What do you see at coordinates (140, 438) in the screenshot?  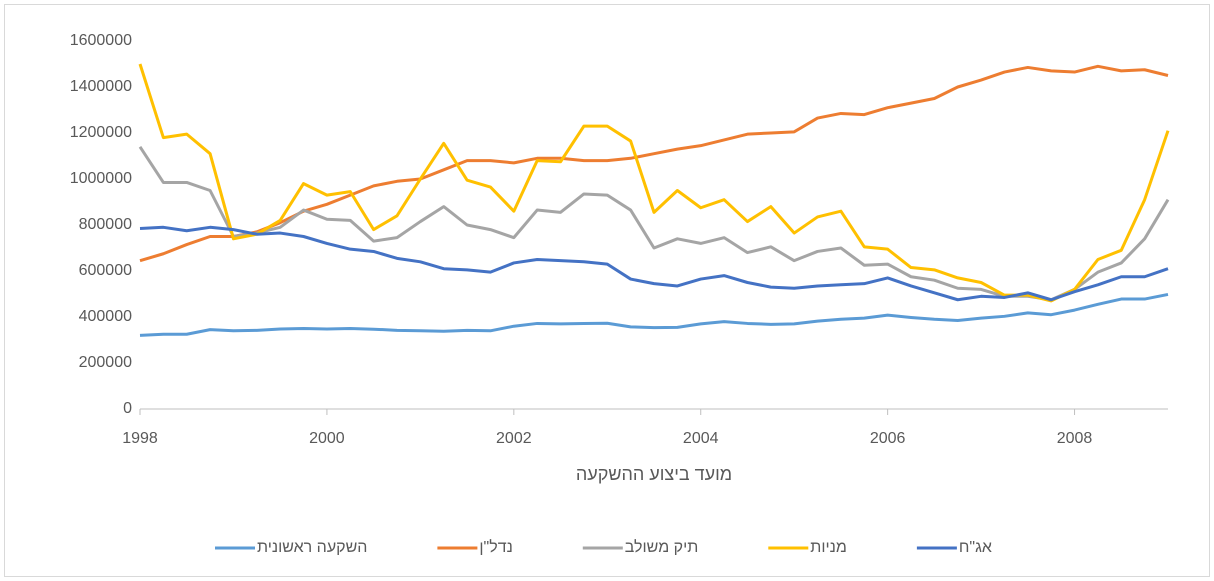 I see `x-tick-label: 1998` at bounding box center [140, 438].